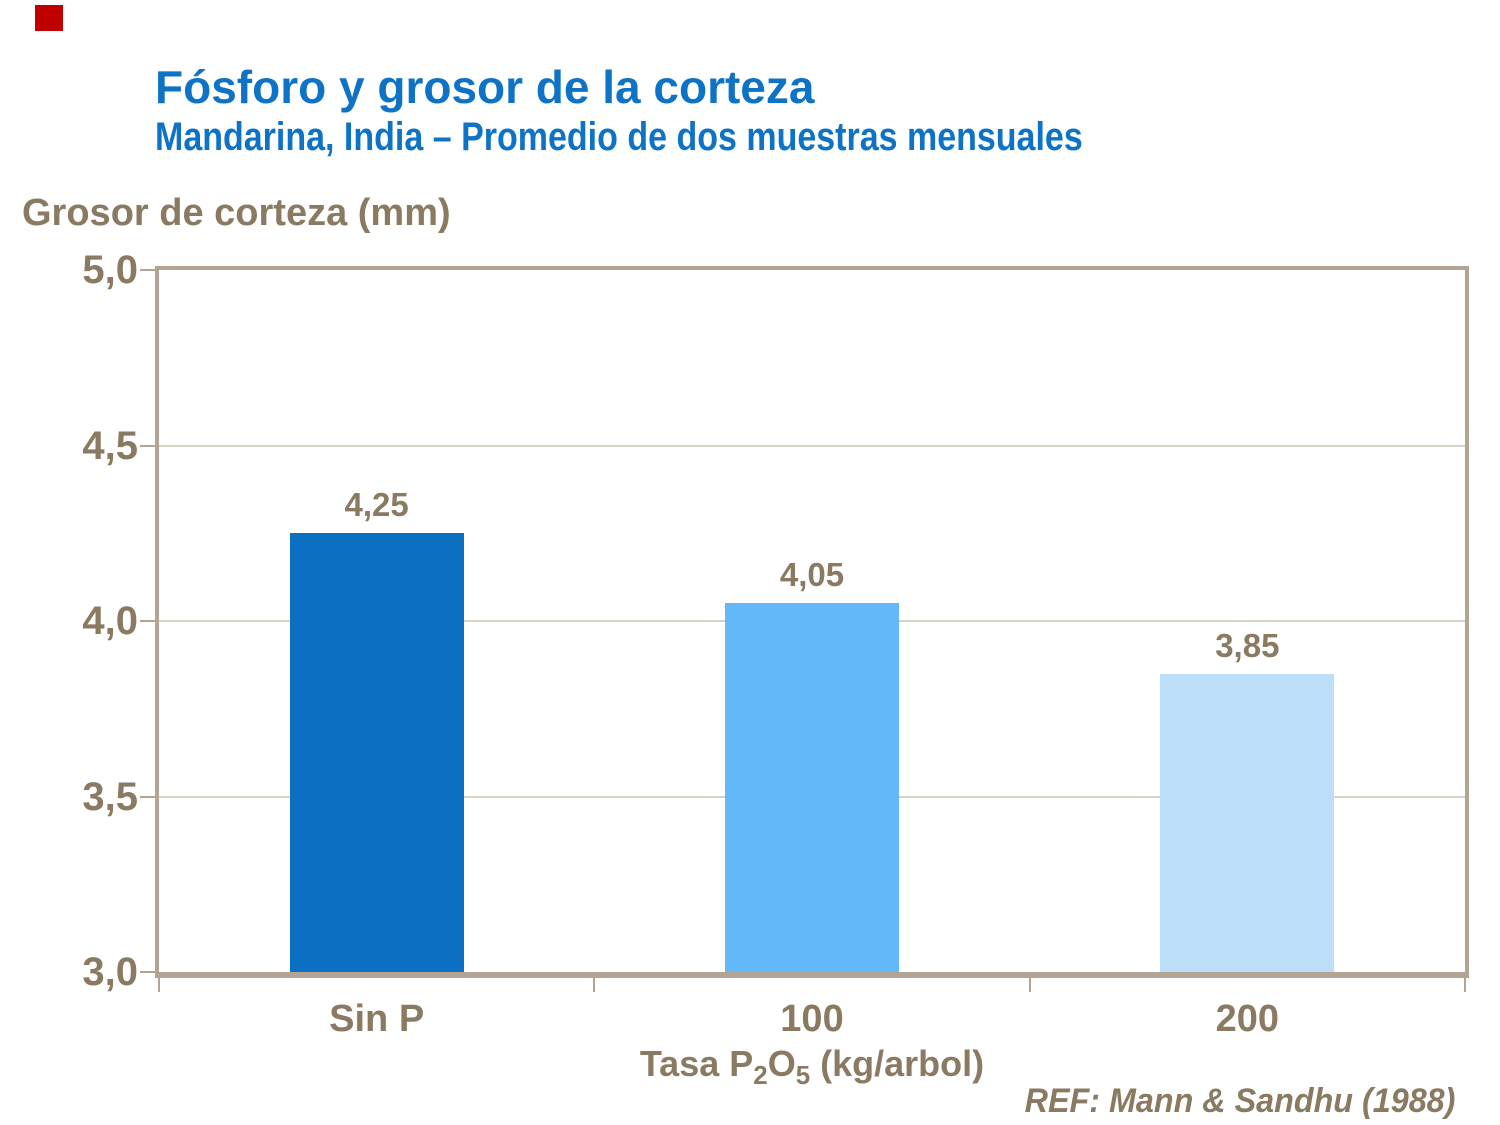  What do you see at coordinates (897, 1063) in the screenshot?
I see `x-axis-title-part: (kg/arbol)` at bounding box center [897, 1063].